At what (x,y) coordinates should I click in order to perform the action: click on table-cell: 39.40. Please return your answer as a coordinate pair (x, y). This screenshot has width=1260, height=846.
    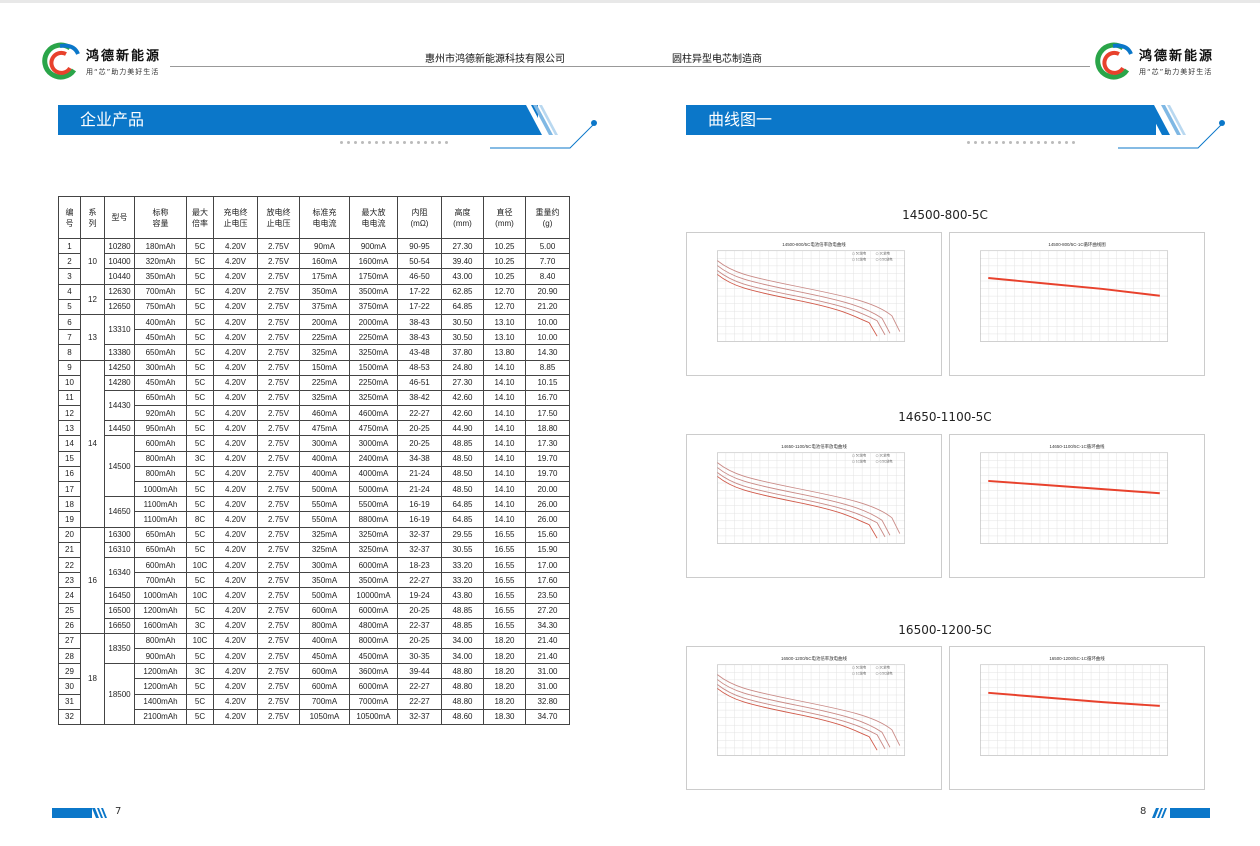
    Looking at the image, I should click on (462, 261).